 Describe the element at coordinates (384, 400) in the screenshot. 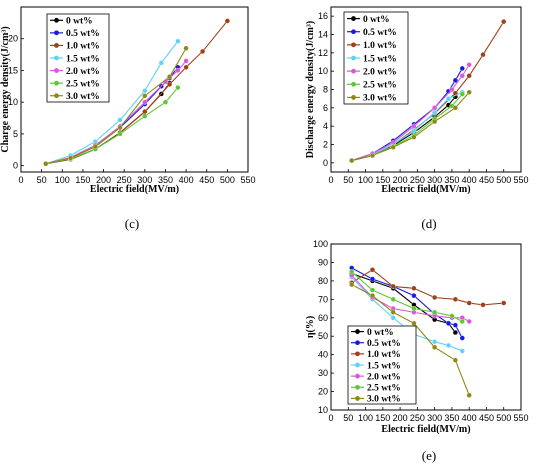

I see `legend-label: 3.0 wt%` at that location.